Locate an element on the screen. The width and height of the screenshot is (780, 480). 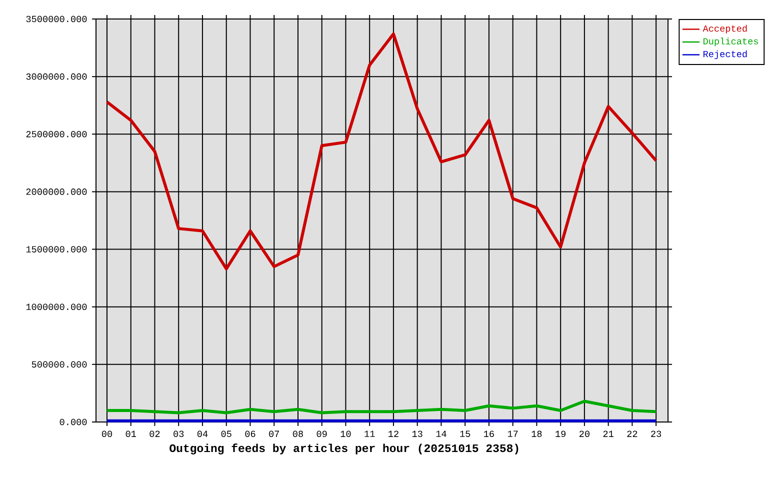
x-tick-label: 11 is located at coordinates (369, 433).